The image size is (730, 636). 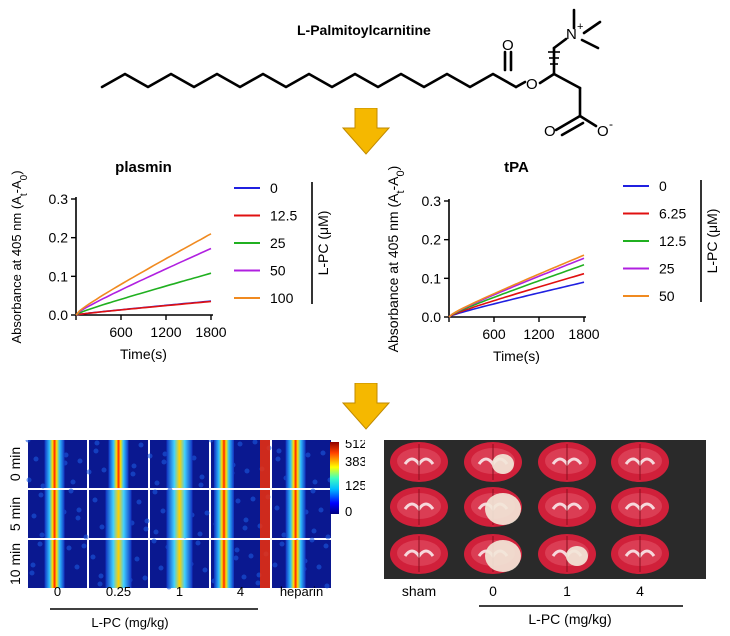 What do you see at coordinates (59, 276) in the screenshot?
I see `y-tick-label: 0.1` at bounding box center [59, 276].